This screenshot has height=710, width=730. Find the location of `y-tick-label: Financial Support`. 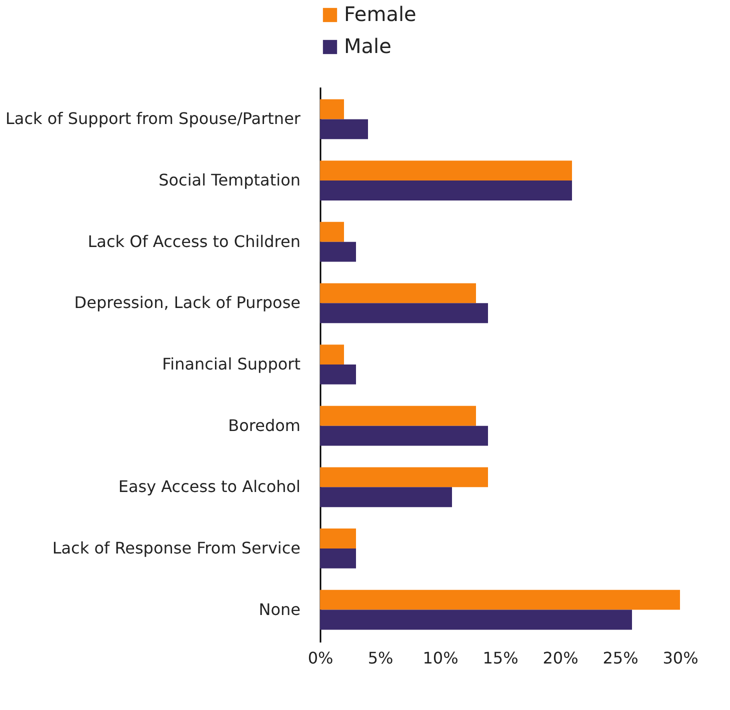

y-tick-label: Financial Support is located at coordinates (231, 364).